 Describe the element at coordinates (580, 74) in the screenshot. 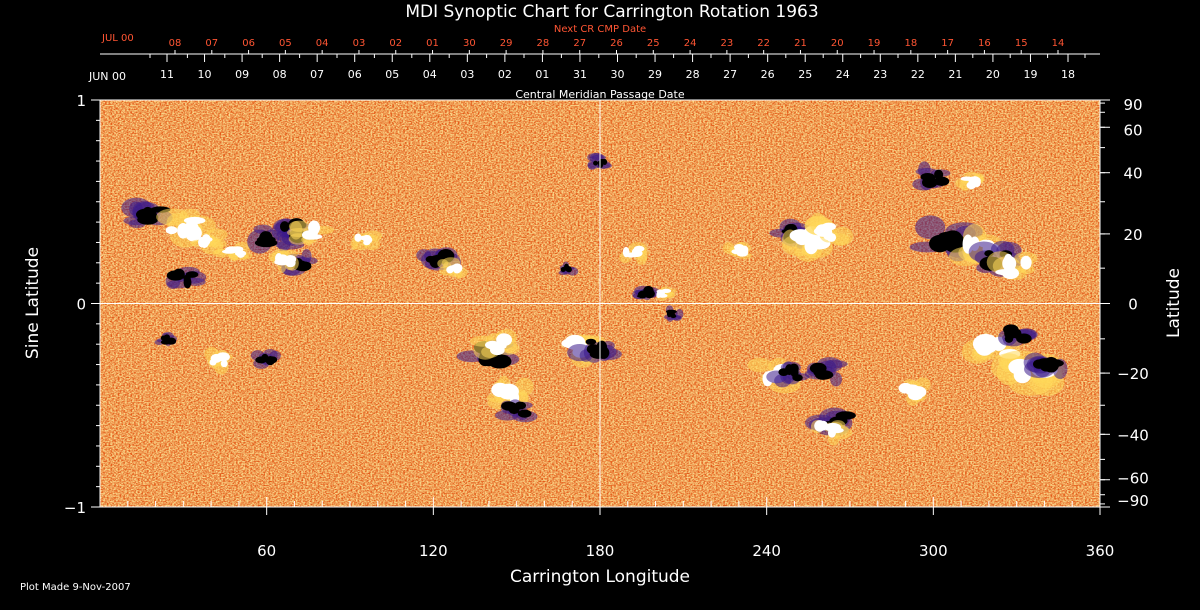

I see `cmp-date-label: 31` at that location.